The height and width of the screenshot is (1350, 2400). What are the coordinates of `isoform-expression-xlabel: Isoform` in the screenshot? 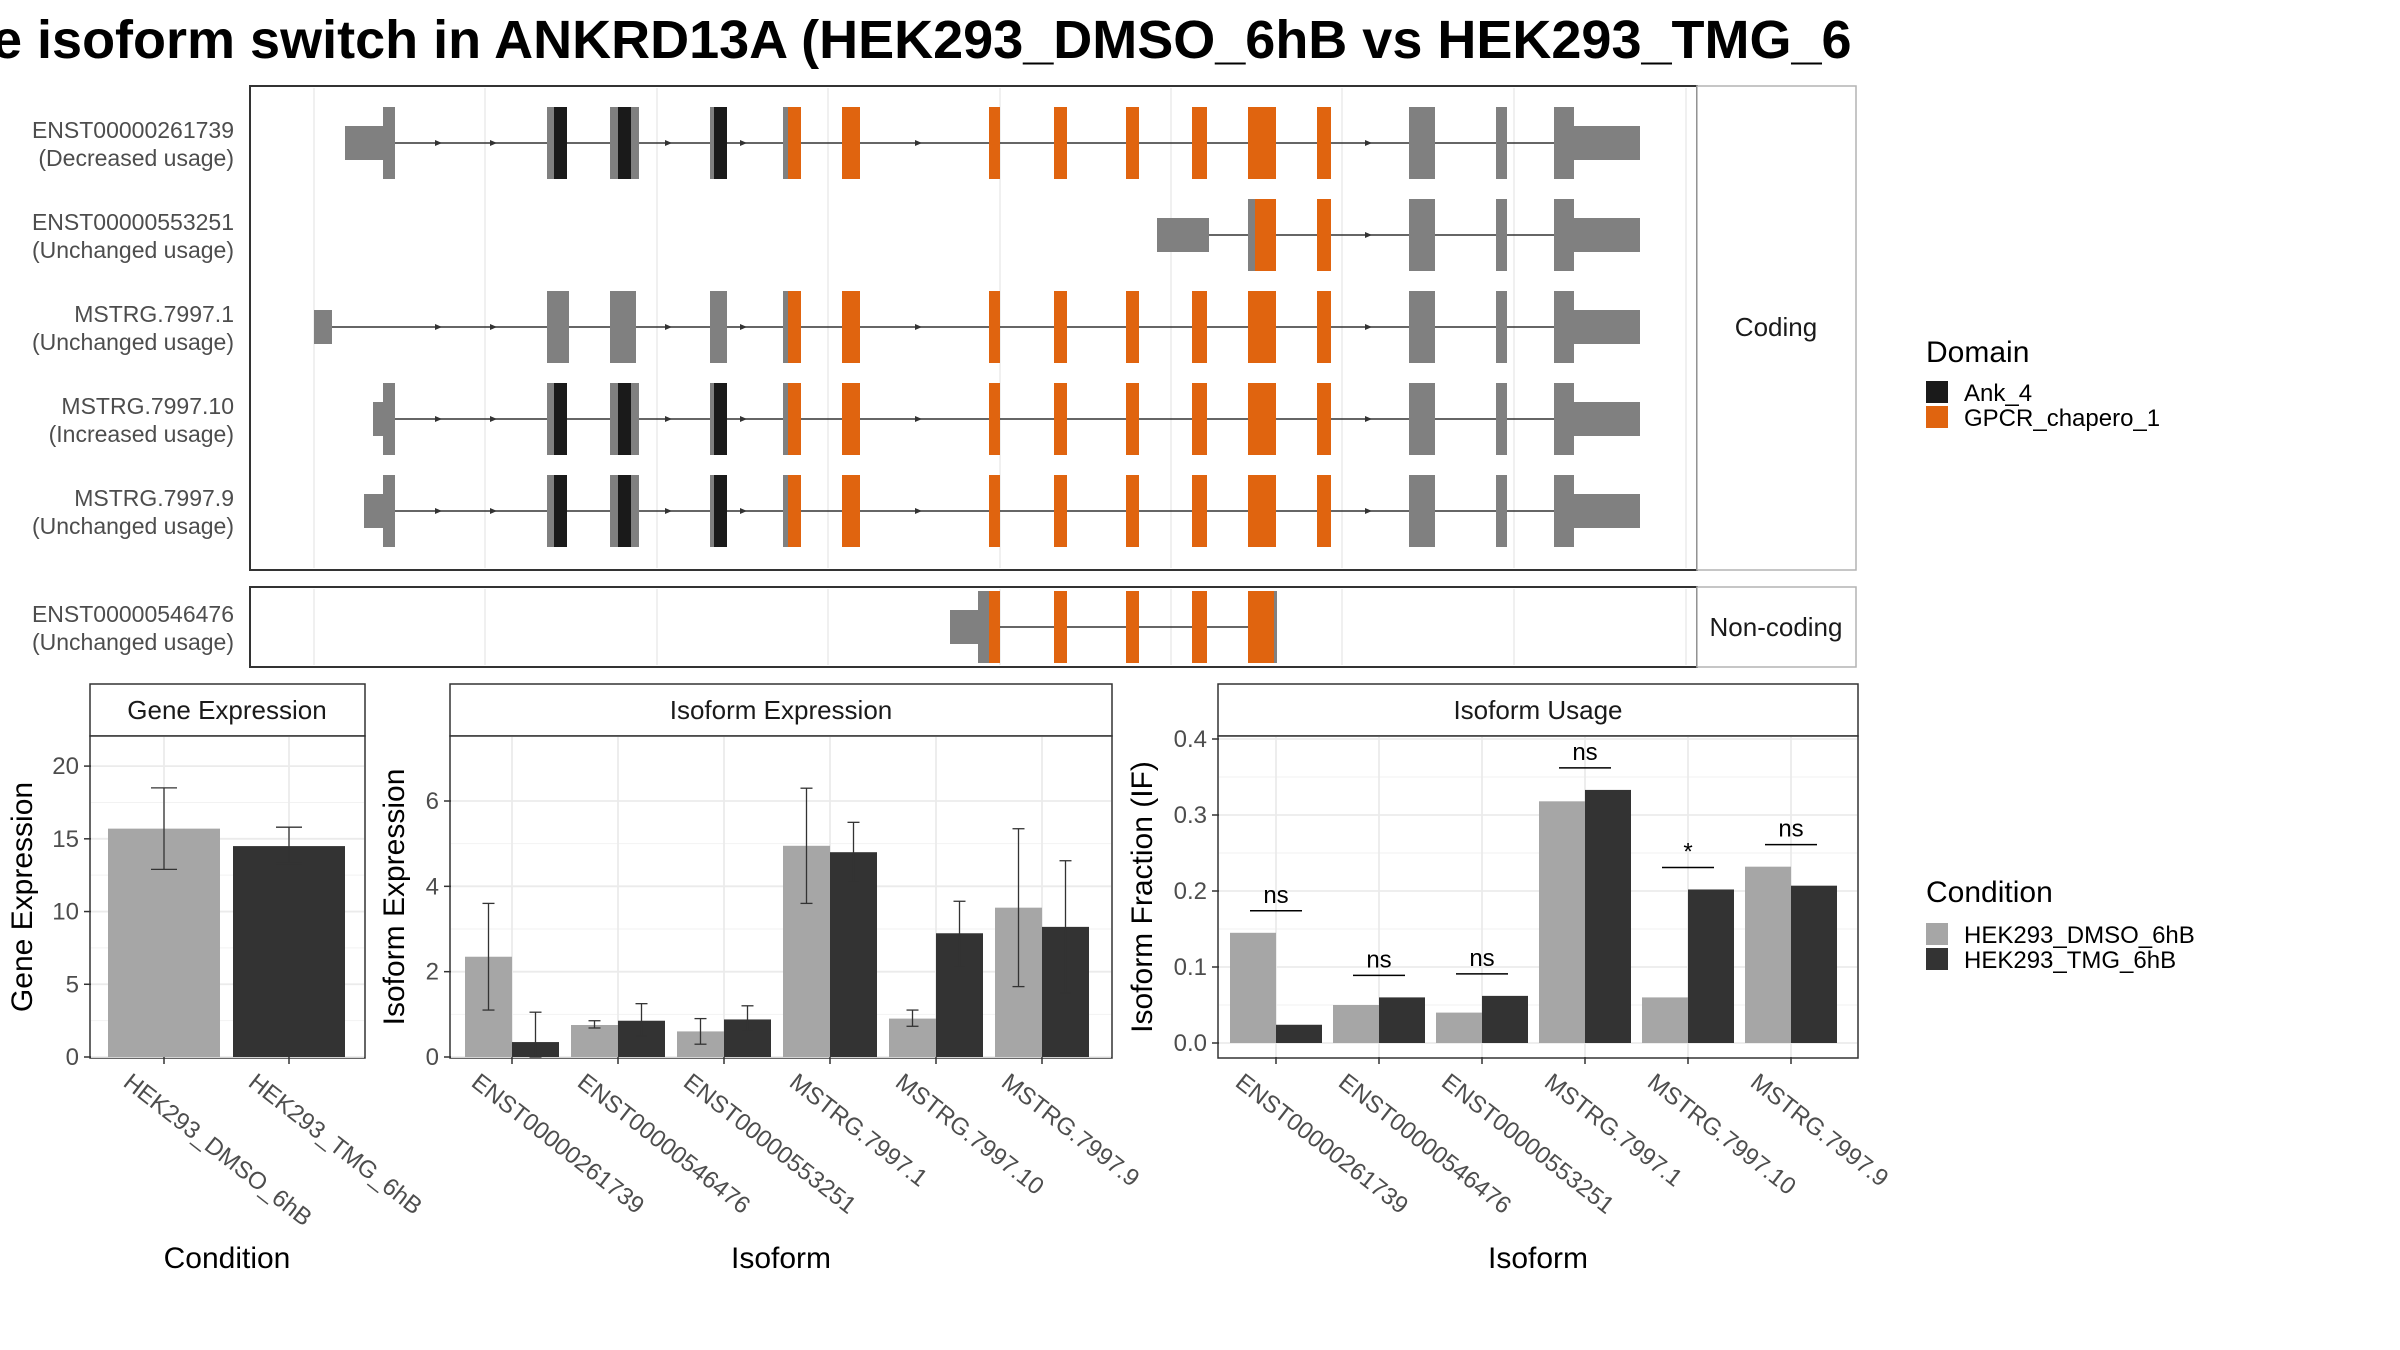 It's located at (781, 1258).